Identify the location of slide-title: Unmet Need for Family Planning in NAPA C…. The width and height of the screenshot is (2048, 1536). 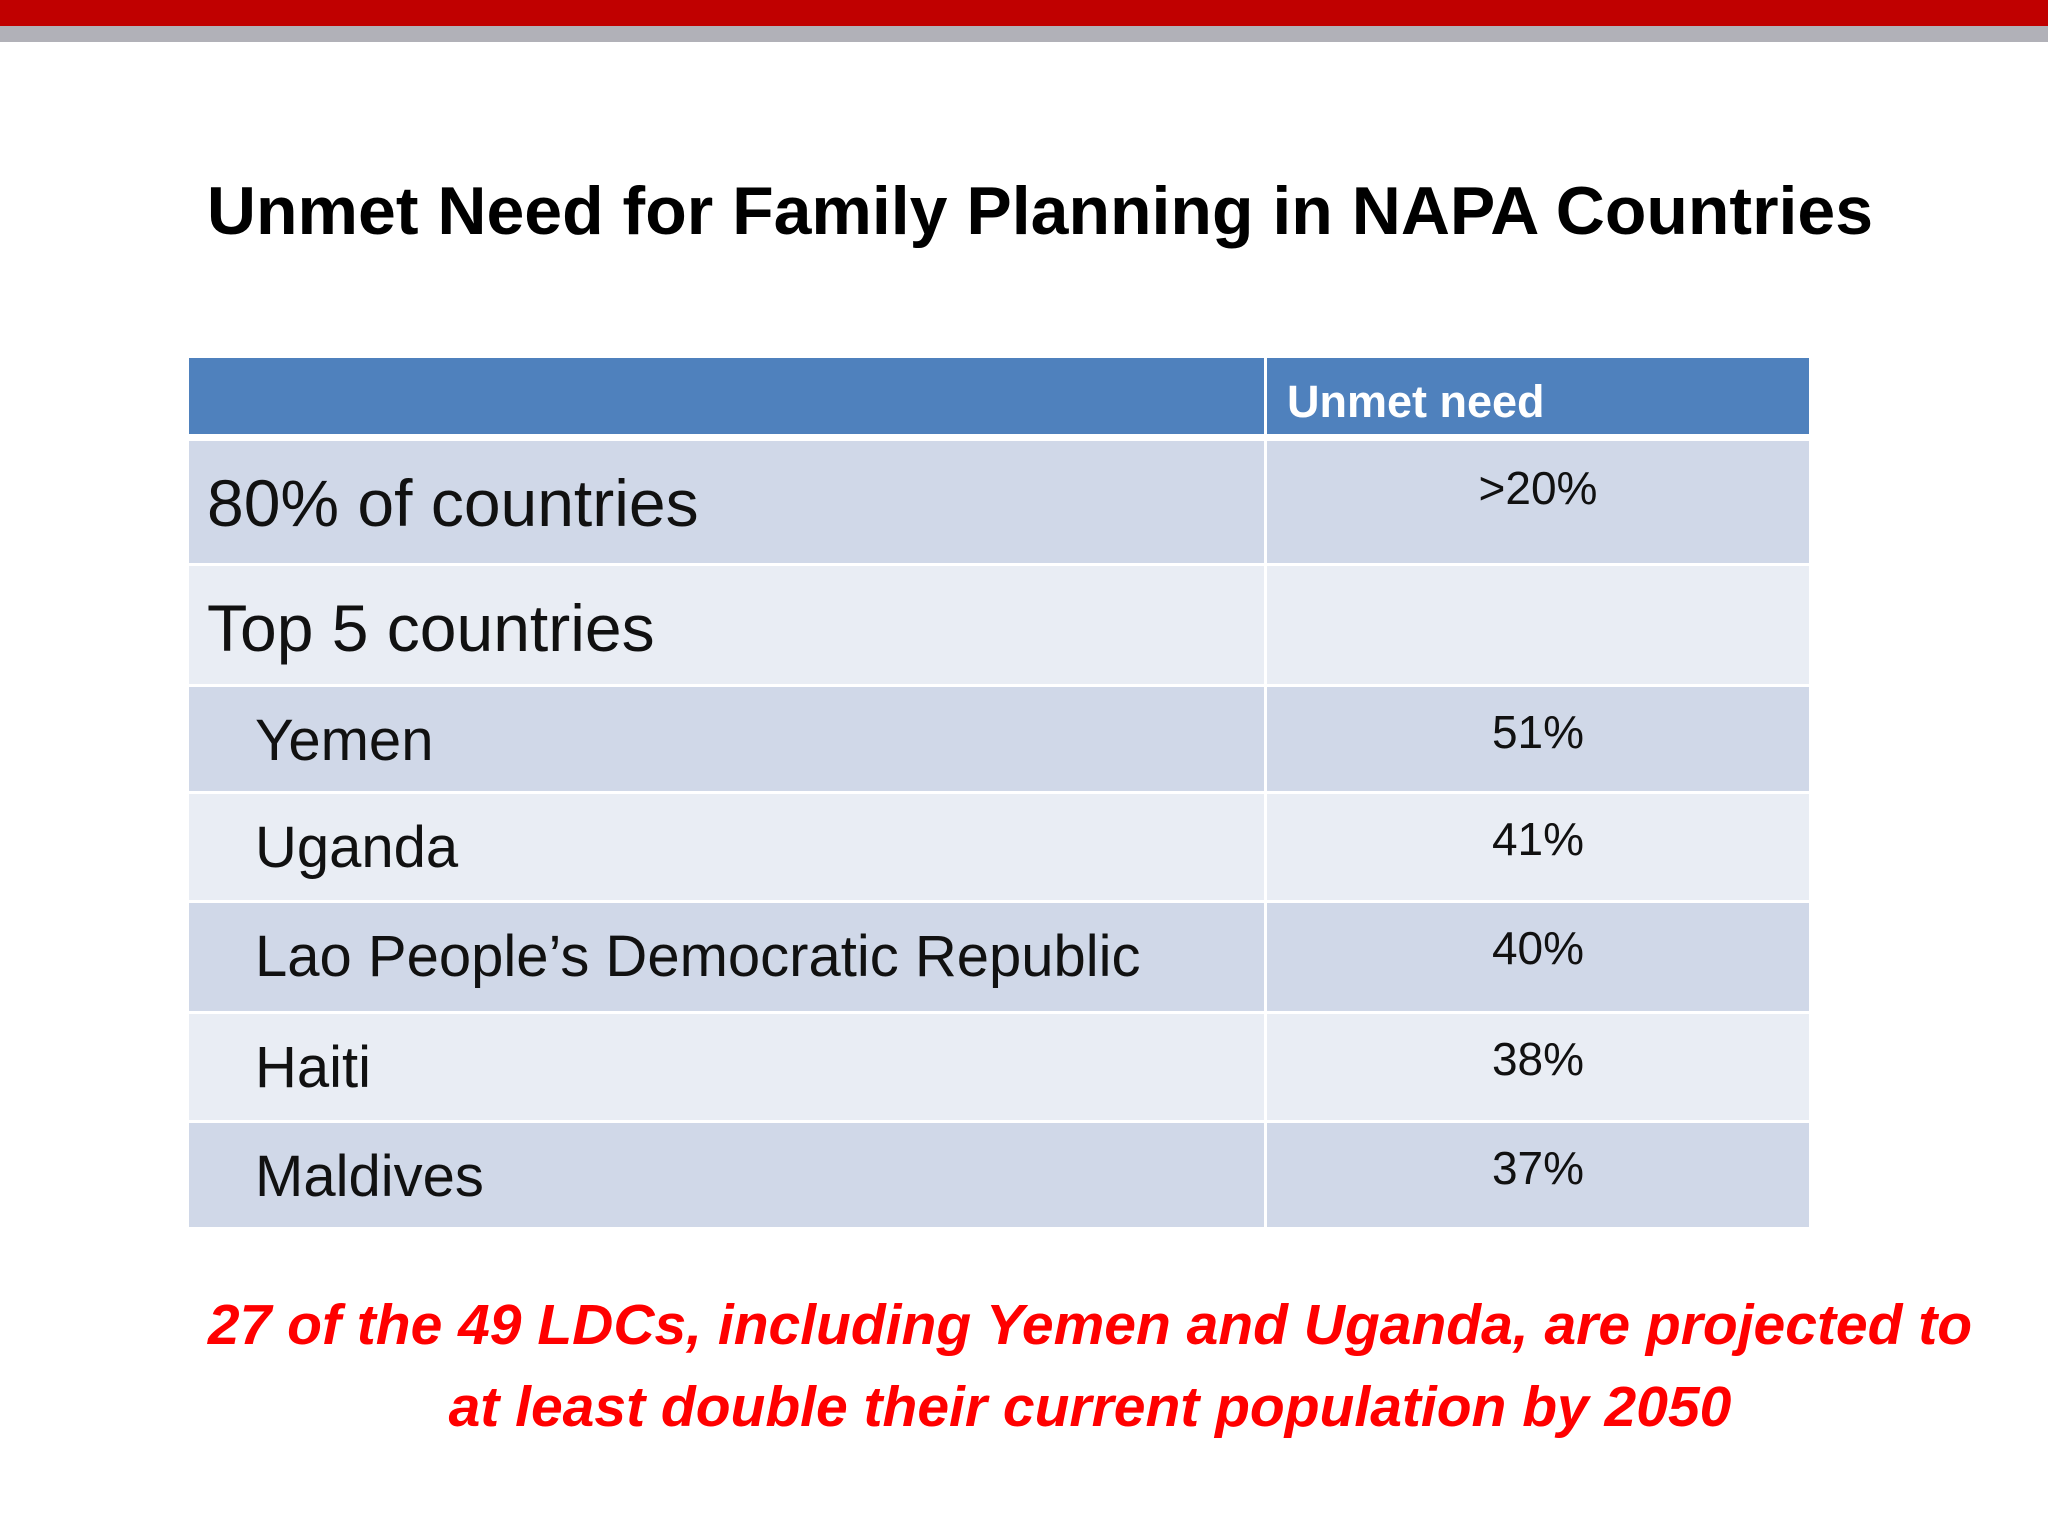
(1040, 211).